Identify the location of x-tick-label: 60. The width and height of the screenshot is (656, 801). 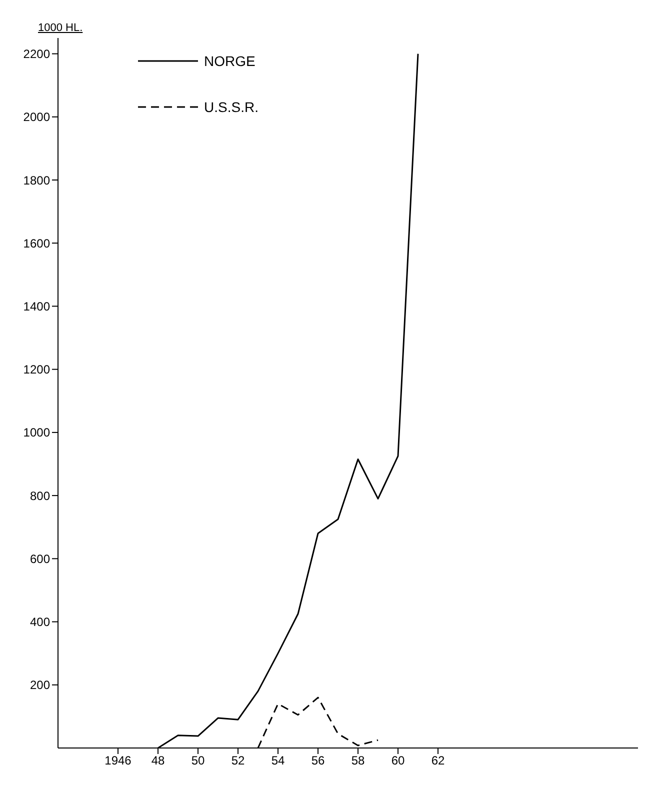
(398, 761).